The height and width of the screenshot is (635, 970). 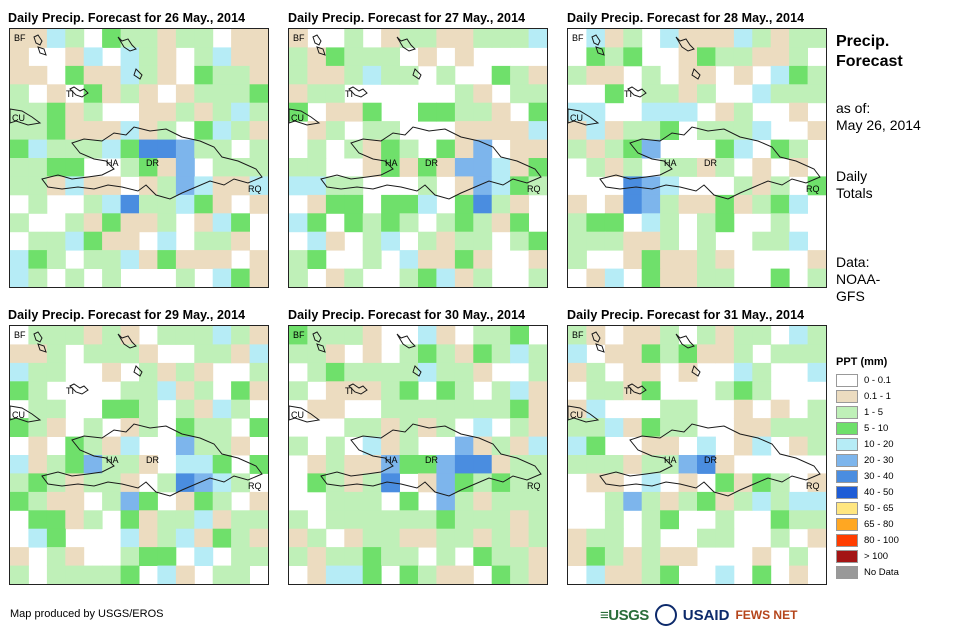 I want to click on legend-item: 1 - 5, so click(x=867, y=412).